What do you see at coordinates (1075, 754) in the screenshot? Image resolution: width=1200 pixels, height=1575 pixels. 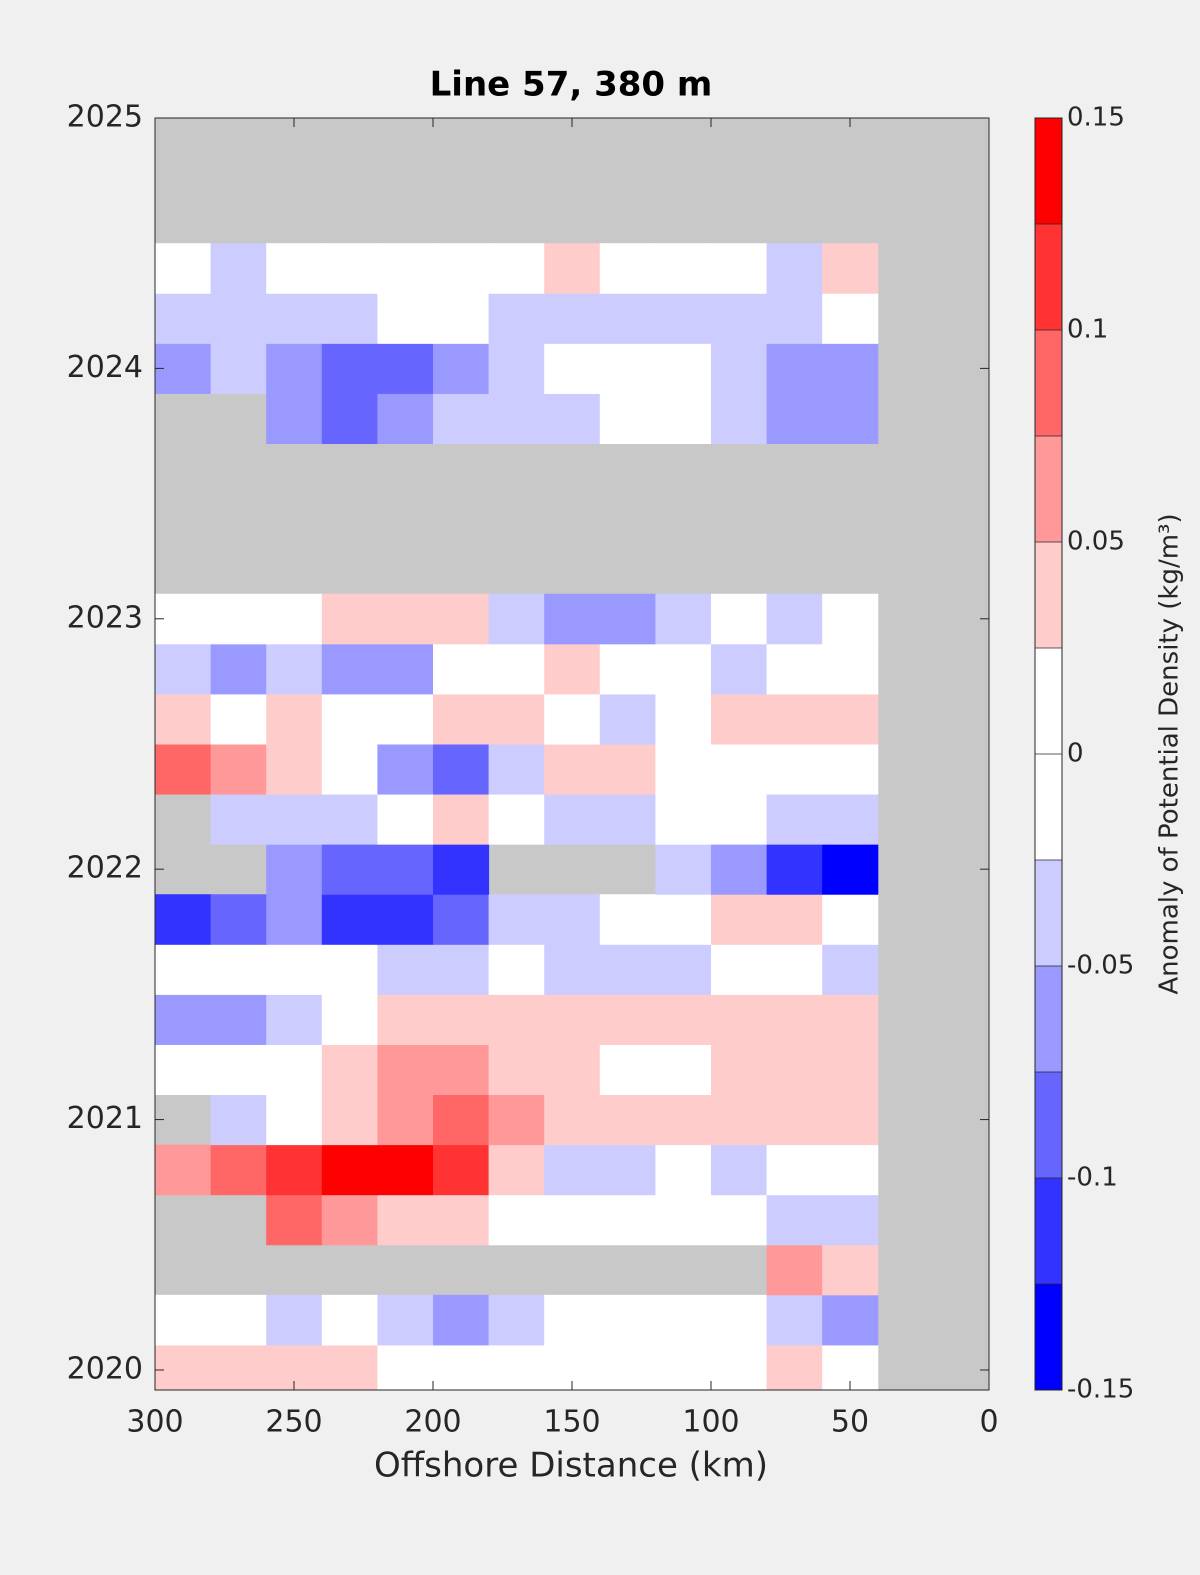 I see `colorbar-tick-label: 0` at bounding box center [1075, 754].